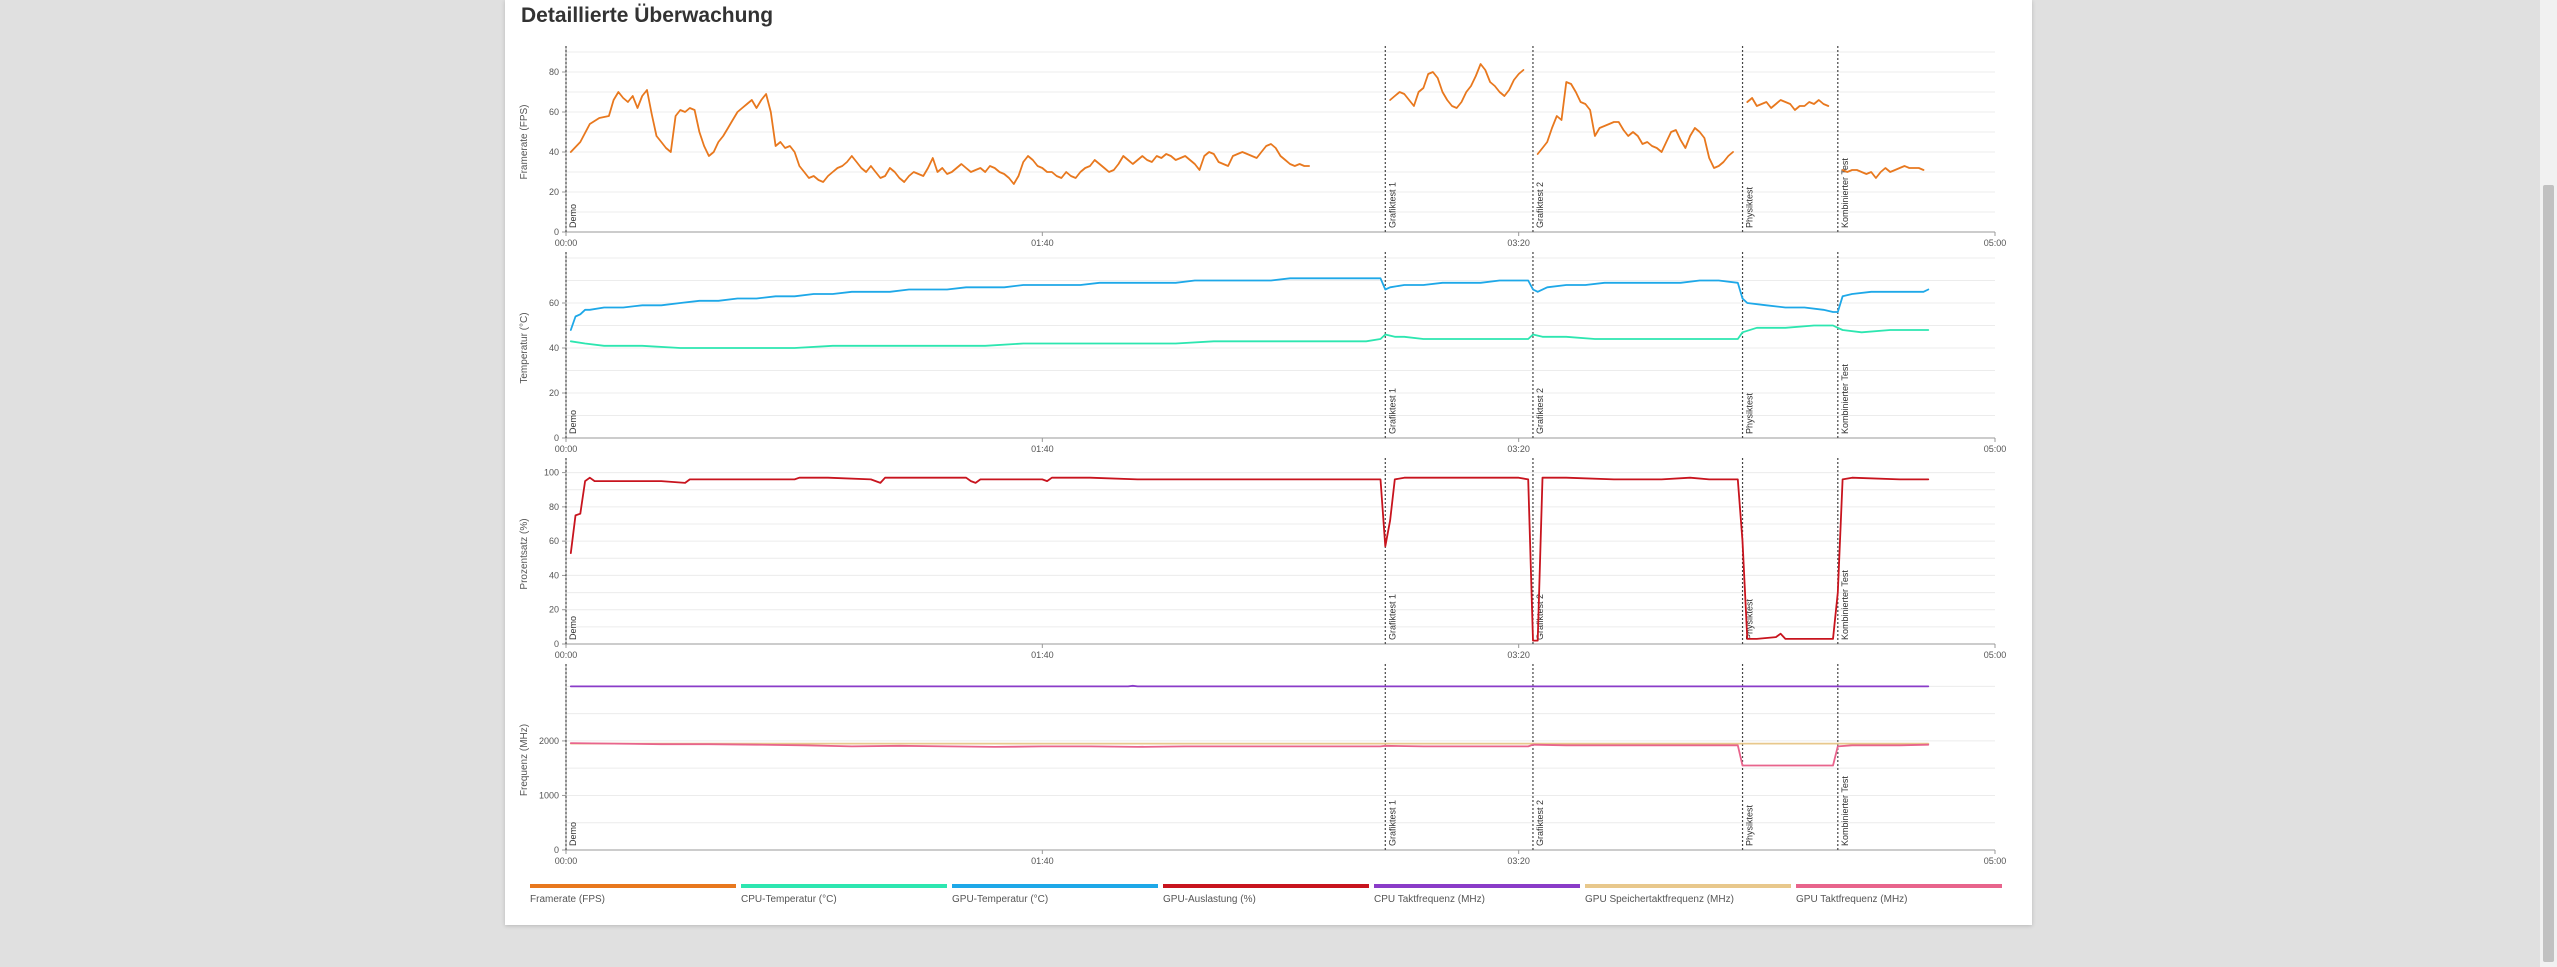 The width and height of the screenshot is (2557, 967). I want to click on scrollbar-thumb, so click(2548, 573).